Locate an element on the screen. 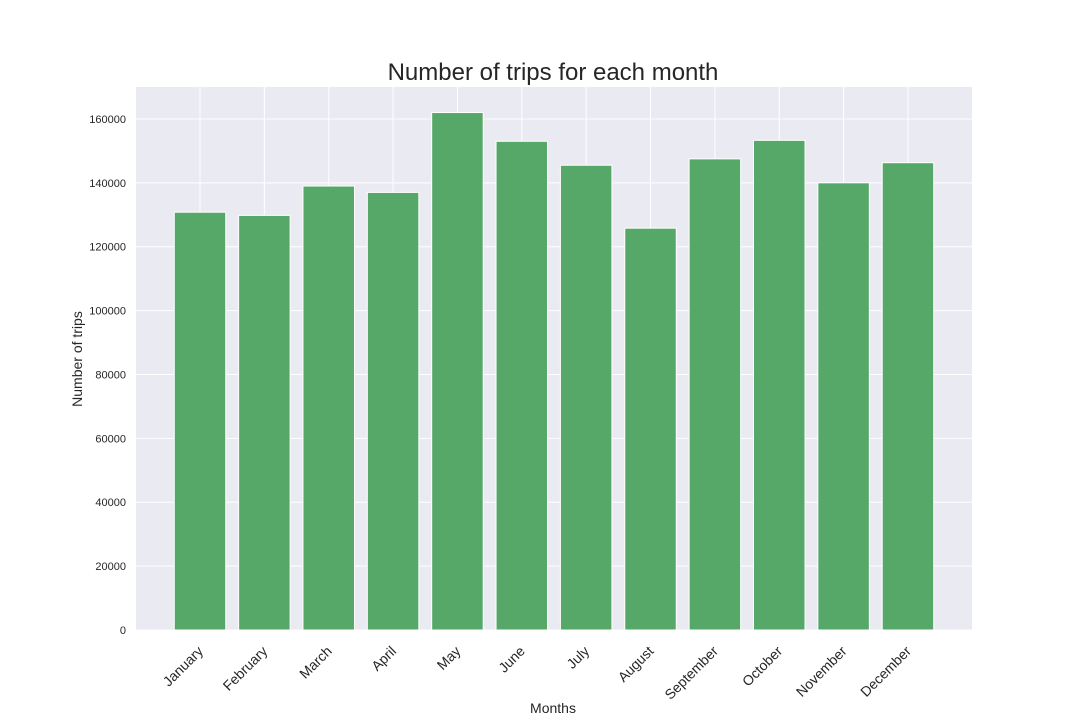 The width and height of the screenshot is (1080, 720). bar-december is located at coordinates (908, 396).